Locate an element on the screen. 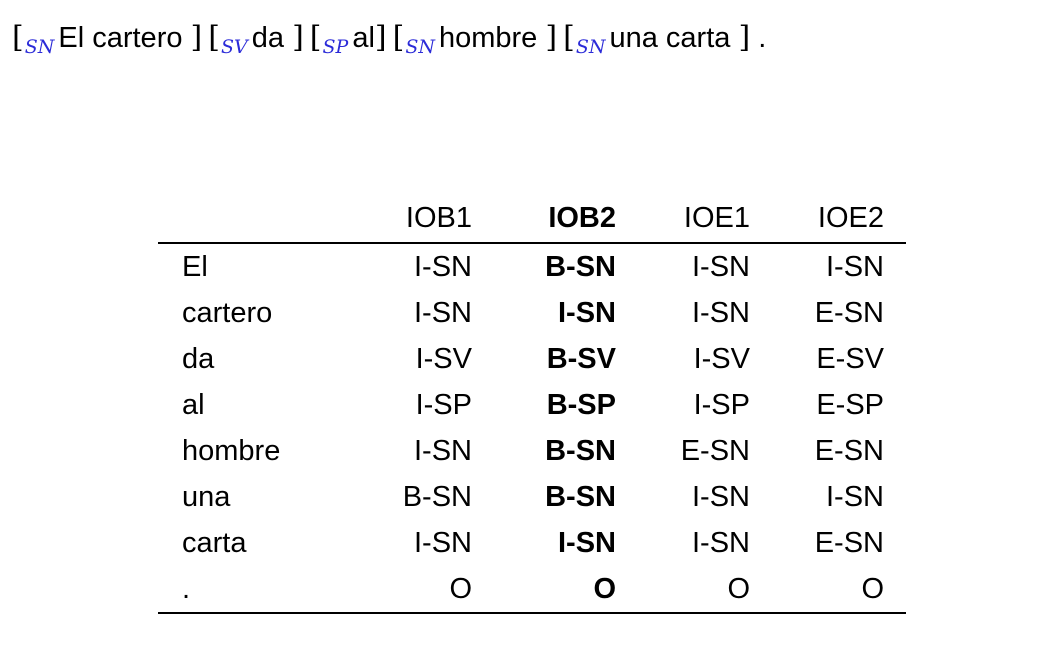  cell-iob2: B-SV is located at coordinates (581, 359).